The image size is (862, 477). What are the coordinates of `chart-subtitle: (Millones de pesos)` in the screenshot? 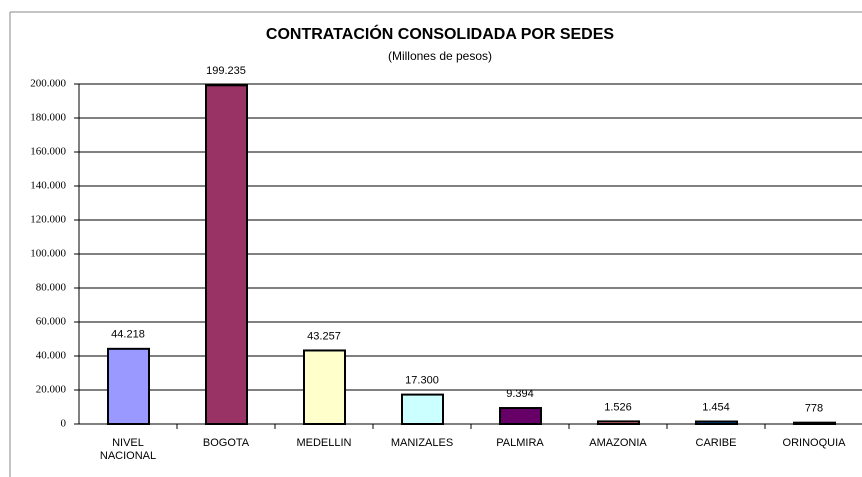 It's located at (440, 56).